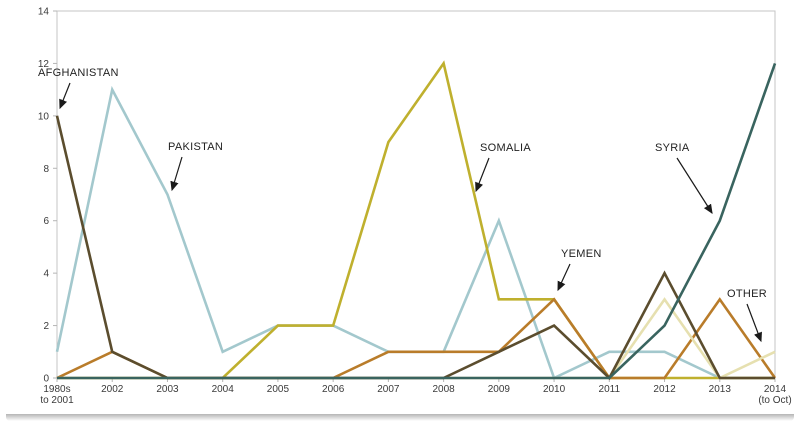 The height and width of the screenshot is (421, 800). Describe the element at coordinates (278, 389) in the screenshot. I see `x-axis-tick-label: 2005` at that location.